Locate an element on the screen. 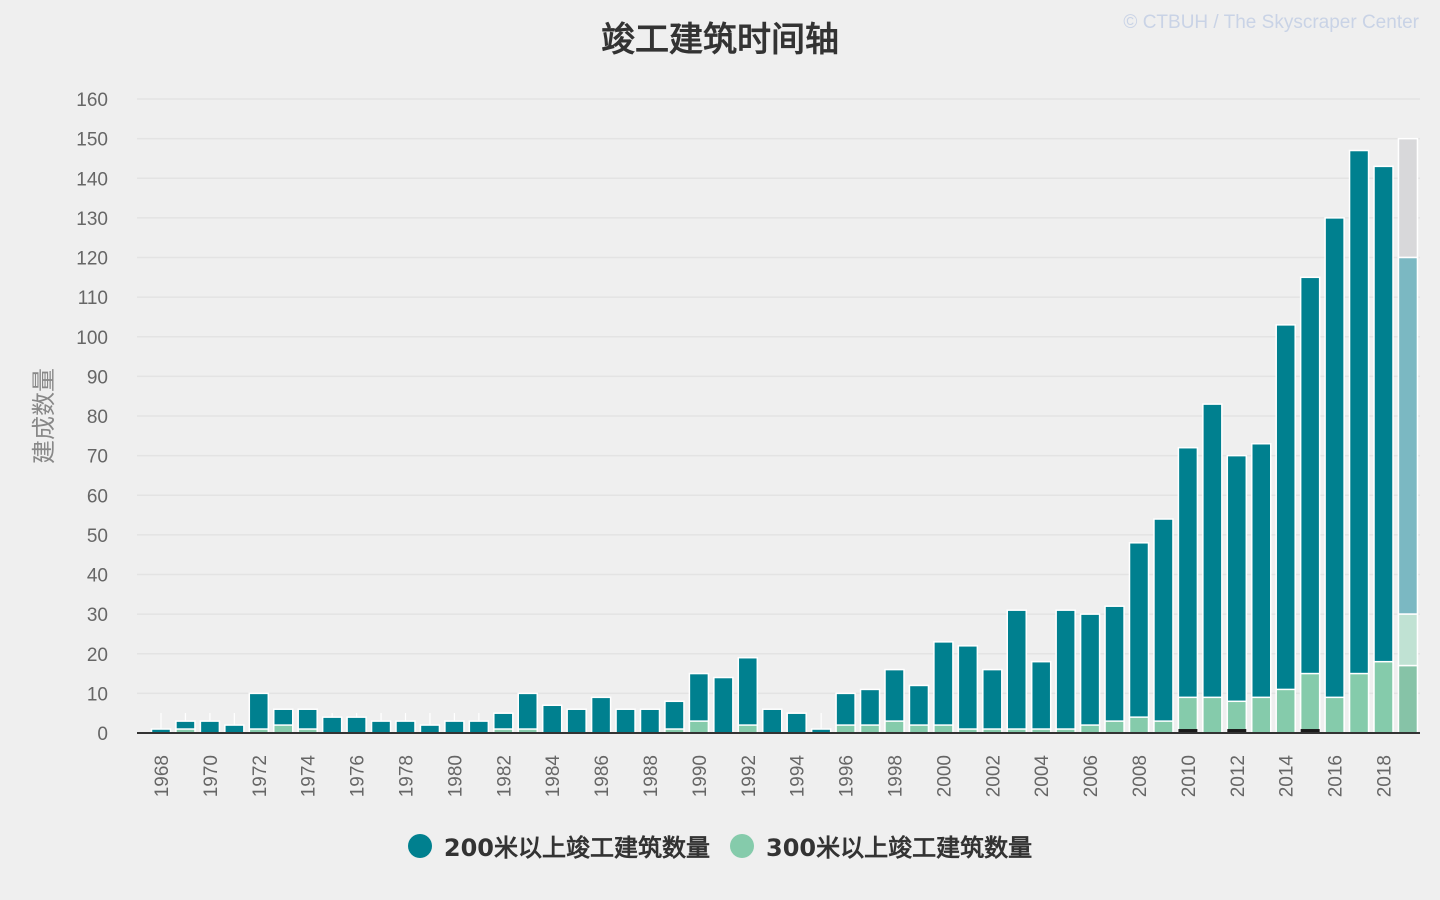  x-tick-label: 2018 is located at coordinates (1385, 776).